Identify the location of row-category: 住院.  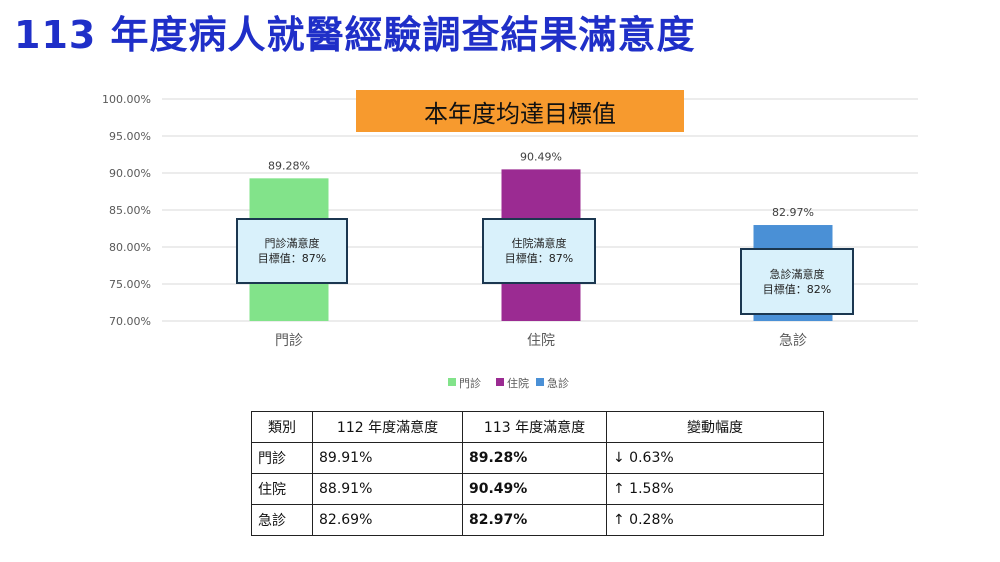
(282, 489).